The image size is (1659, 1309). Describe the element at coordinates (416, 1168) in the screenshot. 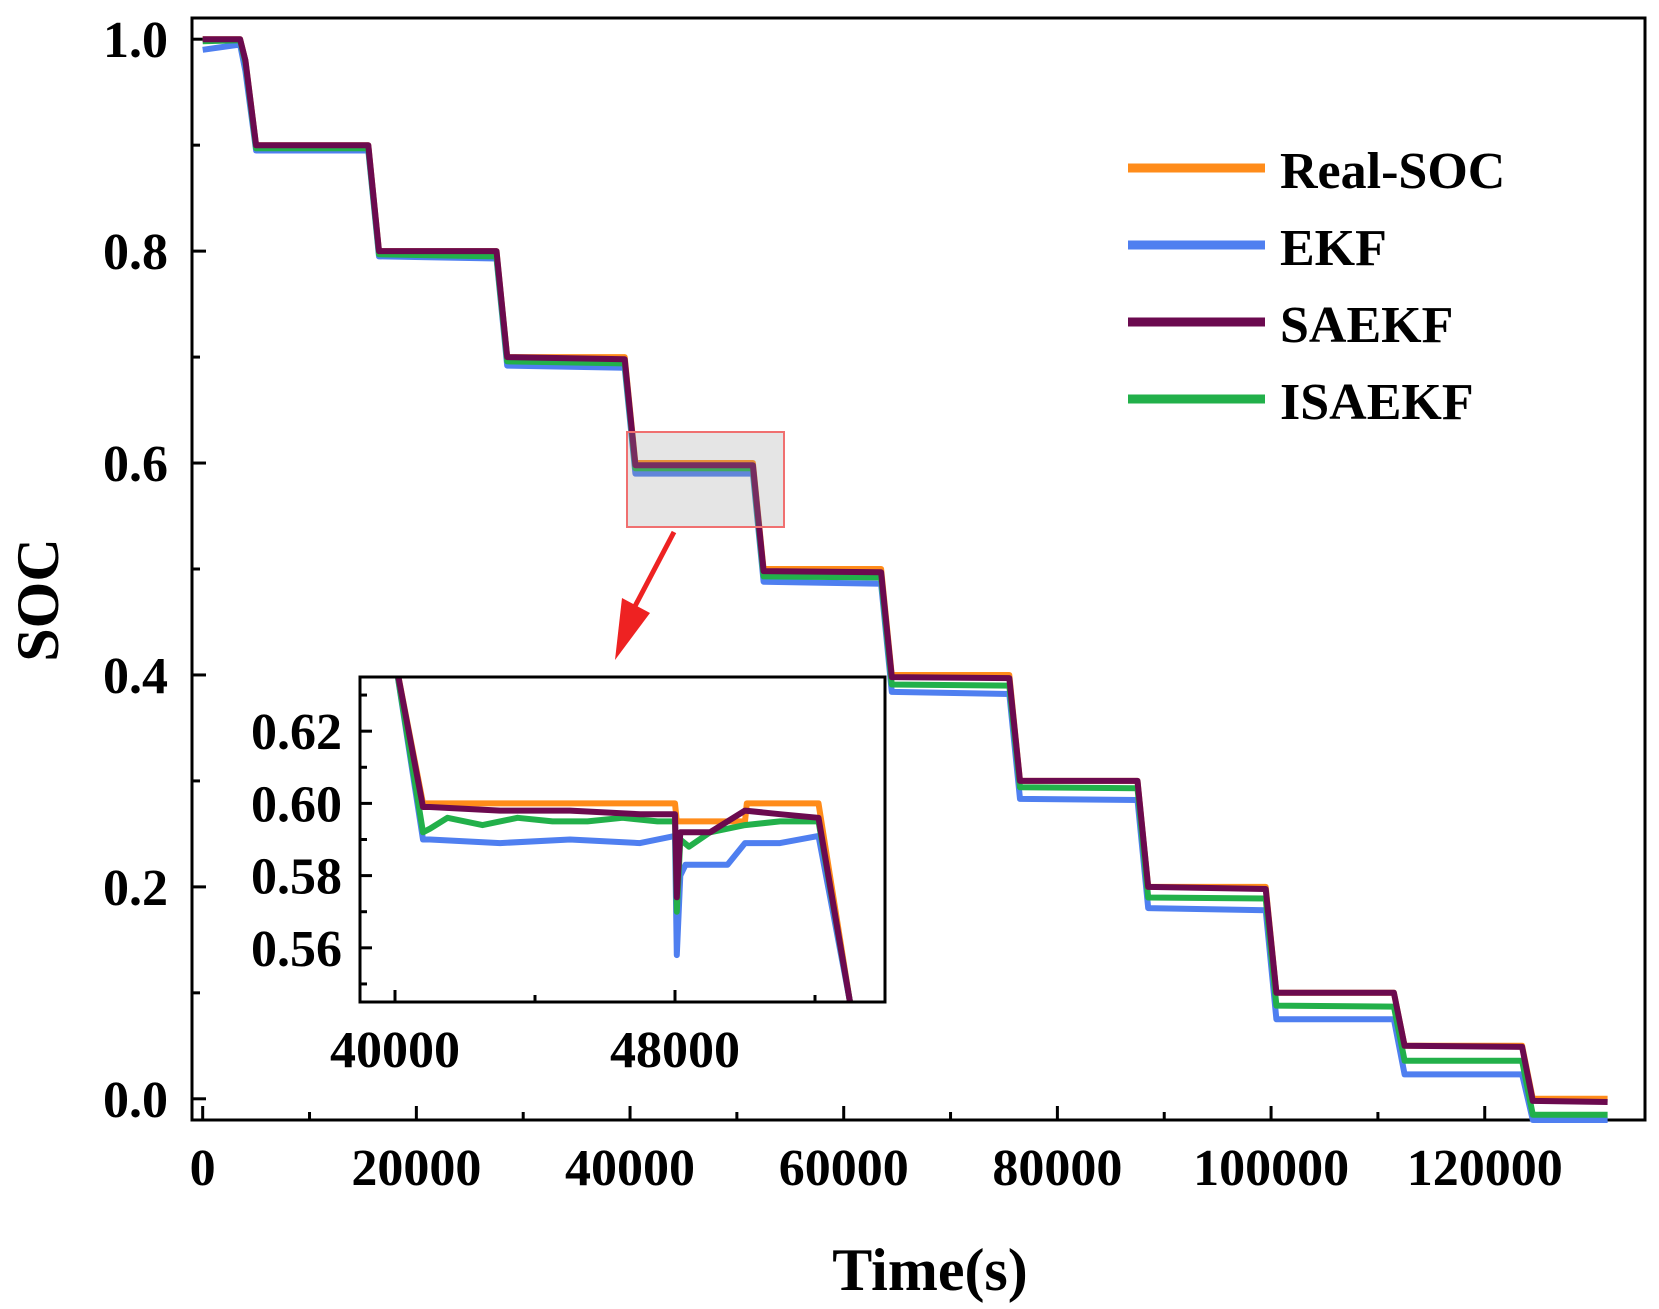

I see `x-tick-label: 20000` at that location.